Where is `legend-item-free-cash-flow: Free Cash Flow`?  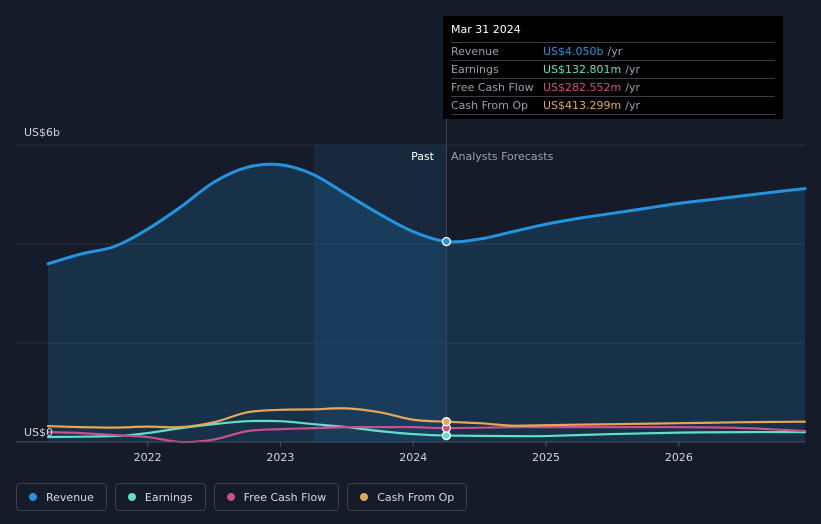 legend-item-free-cash-flow: Free Cash Flow is located at coordinates (276, 497).